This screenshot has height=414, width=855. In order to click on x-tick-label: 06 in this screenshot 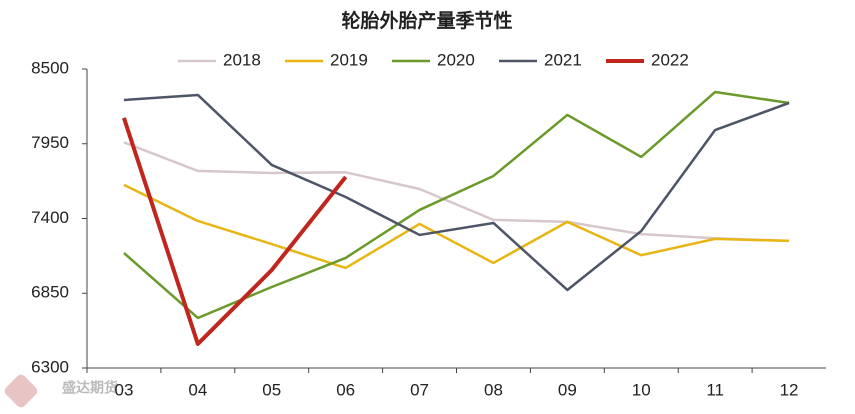, I will do `click(345, 389)`.